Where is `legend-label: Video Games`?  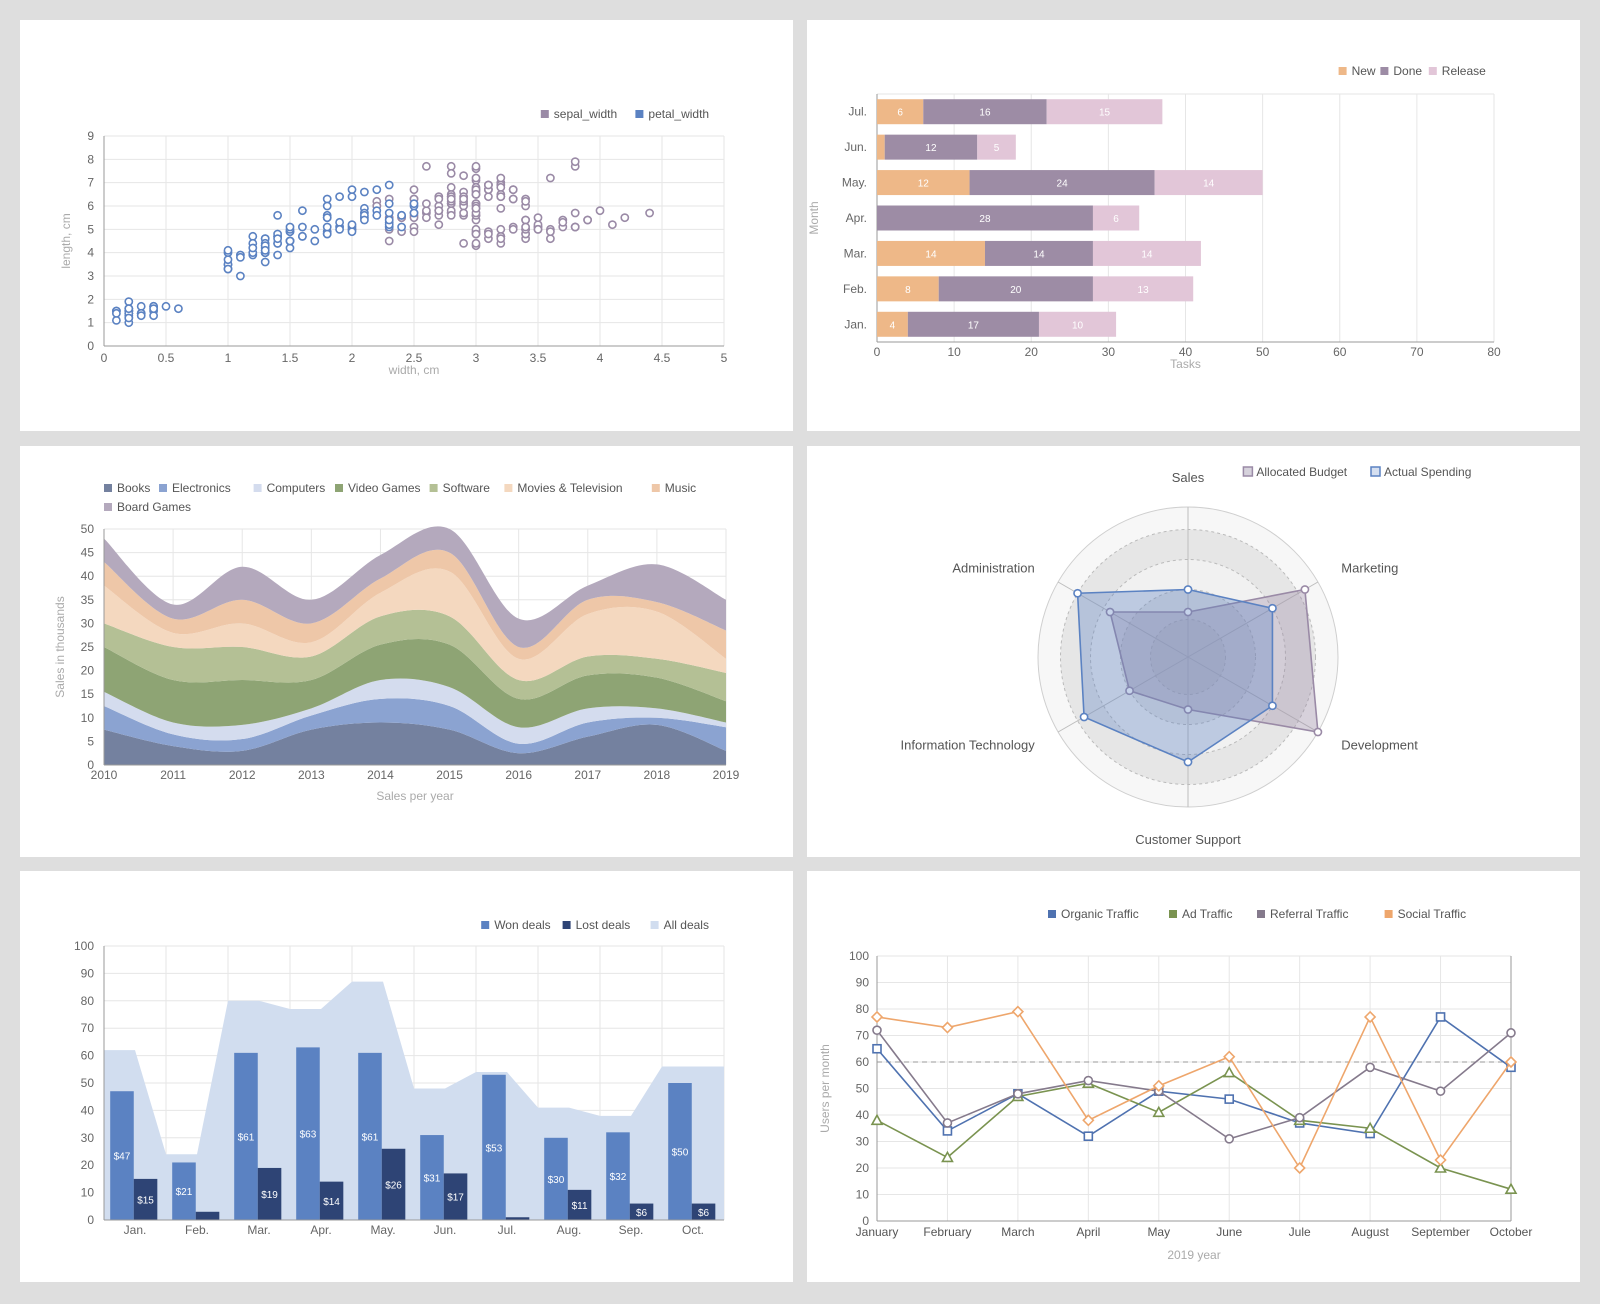
legend-label: Video Games is located at coordinates (384, 488).